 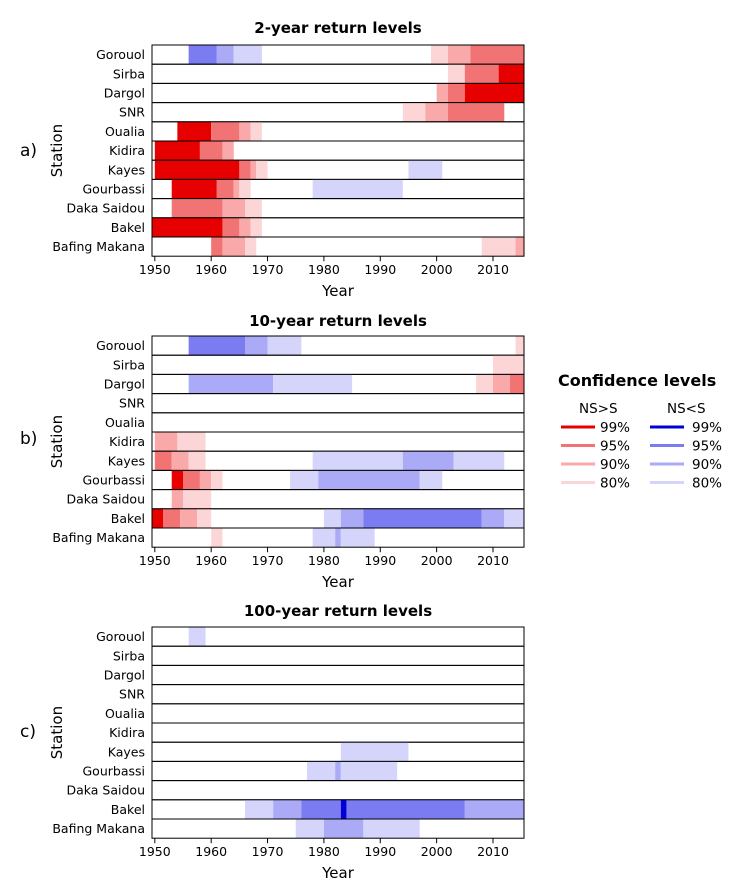 I want to click on station-label: SNR, so click(x=132, y=694).